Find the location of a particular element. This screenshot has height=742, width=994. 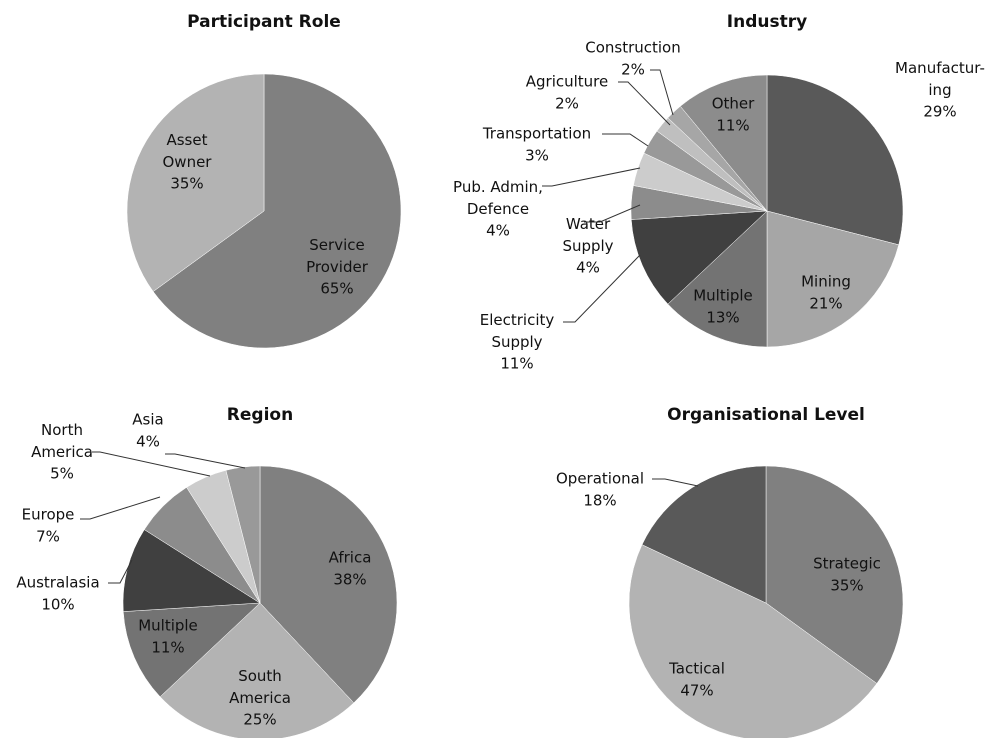

slice-label: Asia is located at coordinates (147, 420).